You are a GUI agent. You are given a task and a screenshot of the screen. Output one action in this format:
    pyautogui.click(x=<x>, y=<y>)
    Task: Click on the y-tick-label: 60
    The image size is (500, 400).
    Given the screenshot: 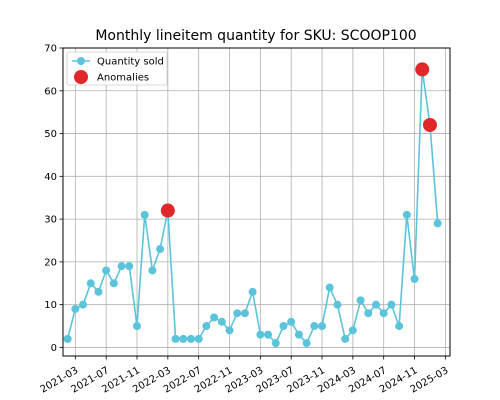 What is the action you would take?
    pyautogui.click(x=50, y=91)
    